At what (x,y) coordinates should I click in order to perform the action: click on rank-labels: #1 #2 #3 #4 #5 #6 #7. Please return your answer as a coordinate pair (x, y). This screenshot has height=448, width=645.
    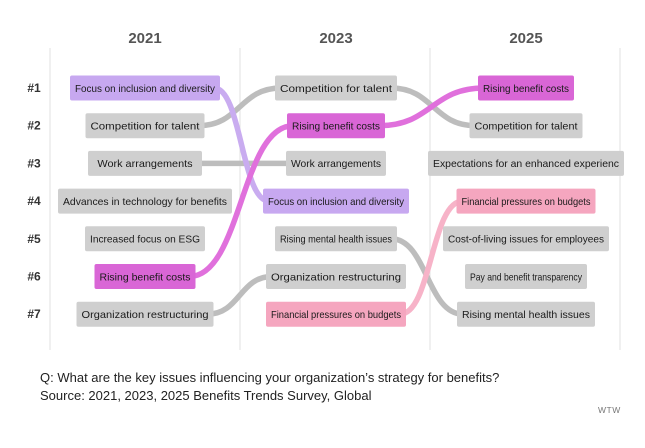
    Looking at the image, I should click on (34, 201).